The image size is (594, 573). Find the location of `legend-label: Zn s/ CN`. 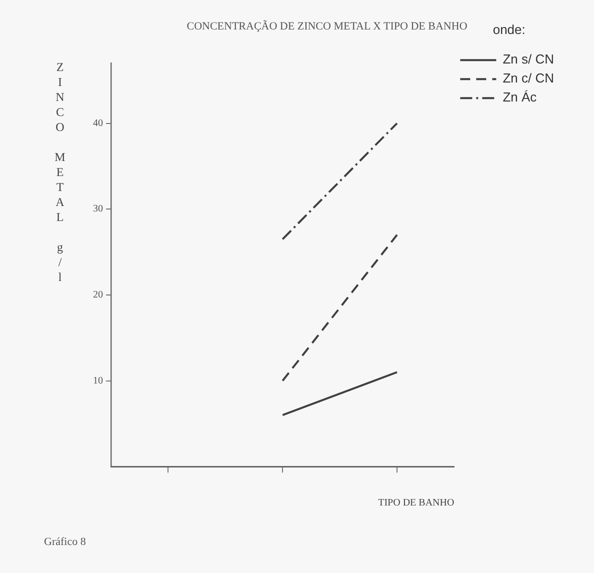

legend-label: Zn s/ CN is located at coordinates (528, 59).